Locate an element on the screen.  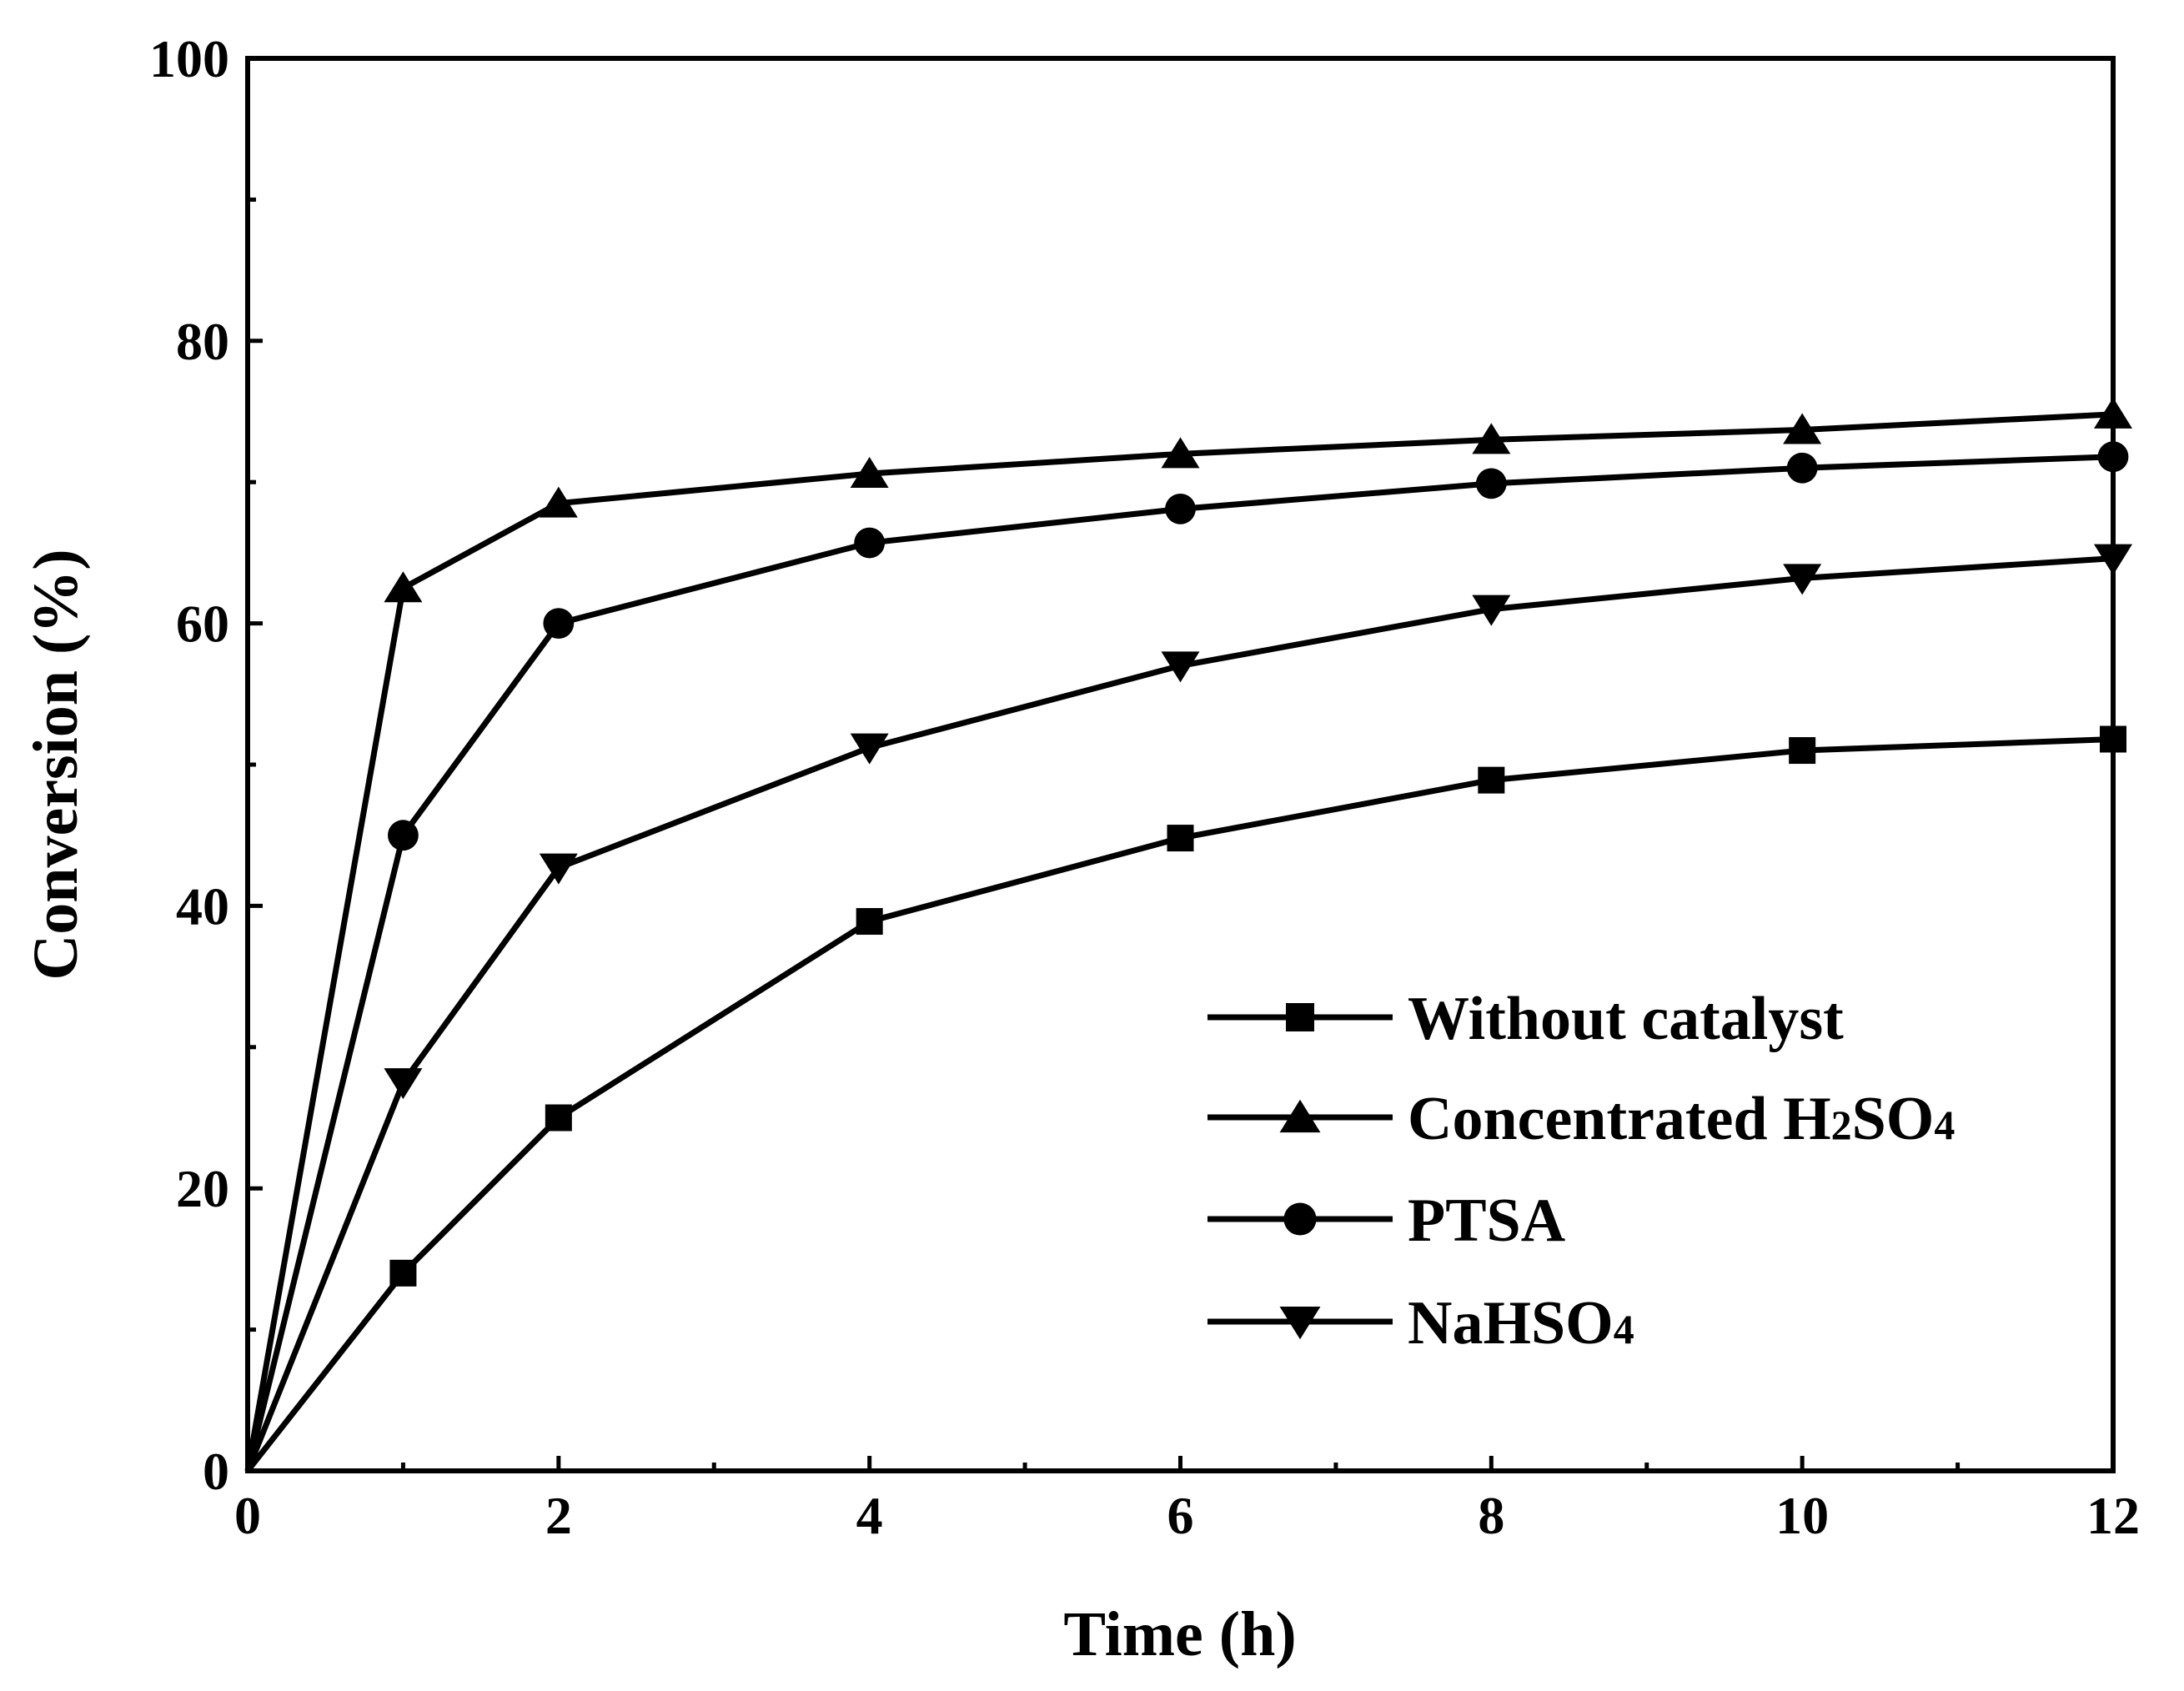
y-tick-label: 60 is located at coordinates (202, 624).